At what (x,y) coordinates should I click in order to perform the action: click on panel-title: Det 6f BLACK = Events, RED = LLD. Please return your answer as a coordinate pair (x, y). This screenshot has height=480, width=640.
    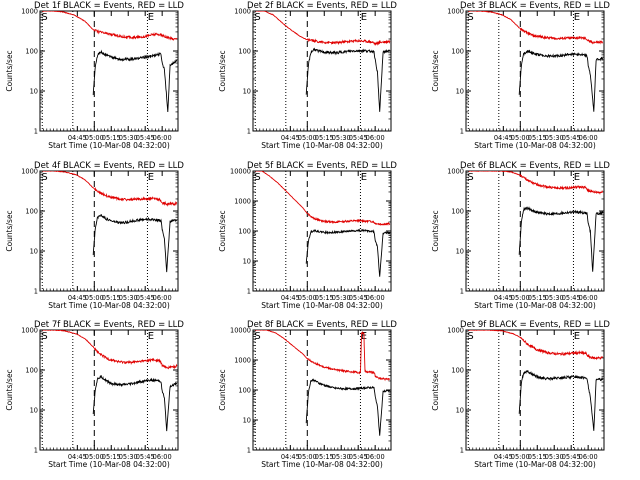
    Looking at the image, I should click on (535, 166).